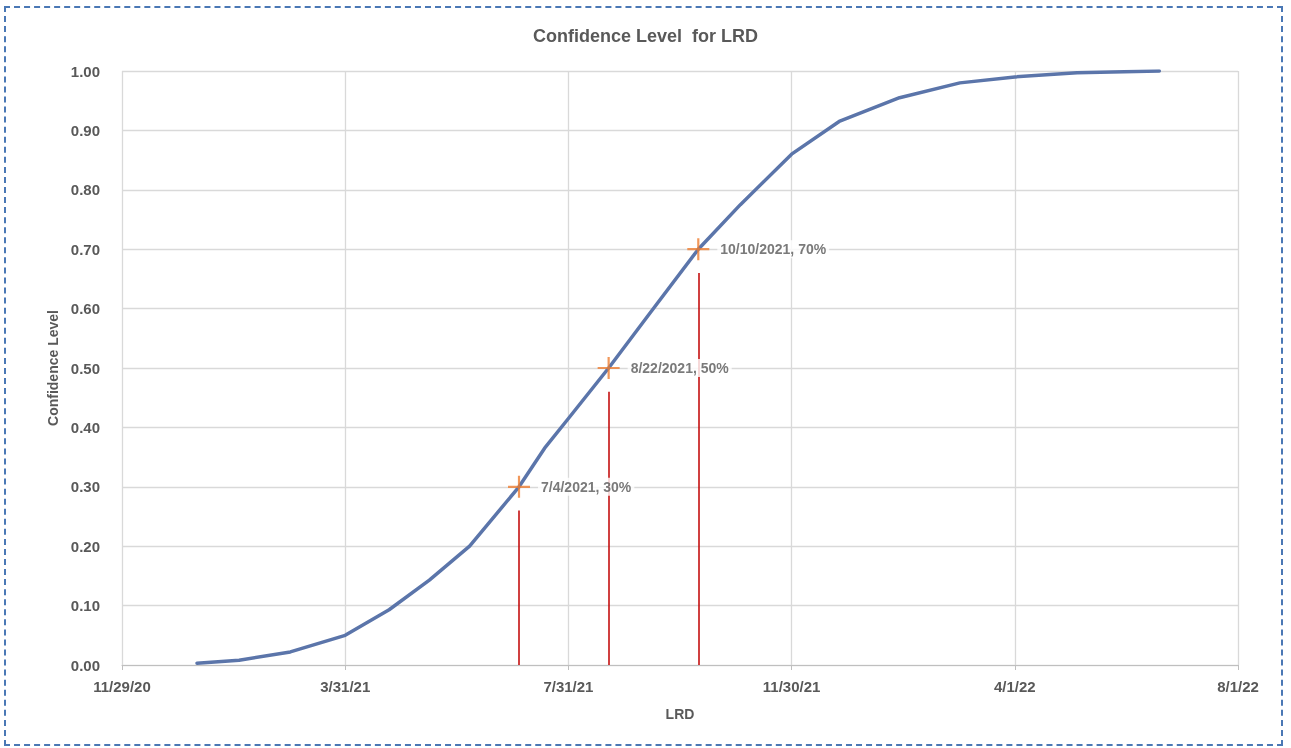  What do you see at coordinates (1238, 686) in the screenshot?
I see `x-tick-label: 8/1/22` at bounding box center [1238, 686].